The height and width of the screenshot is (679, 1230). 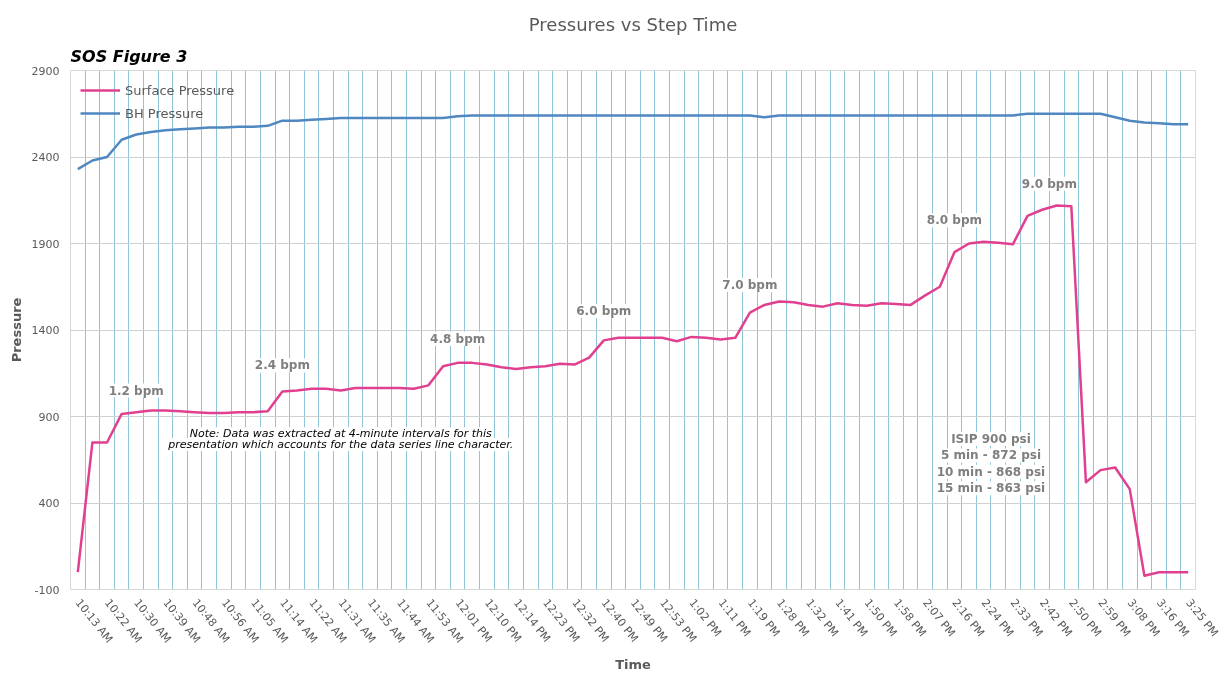 What do you see at coordinates (45, 244) in the screenshot?
I see `y-tick-label: 1900` at bounding box center [45, 244].